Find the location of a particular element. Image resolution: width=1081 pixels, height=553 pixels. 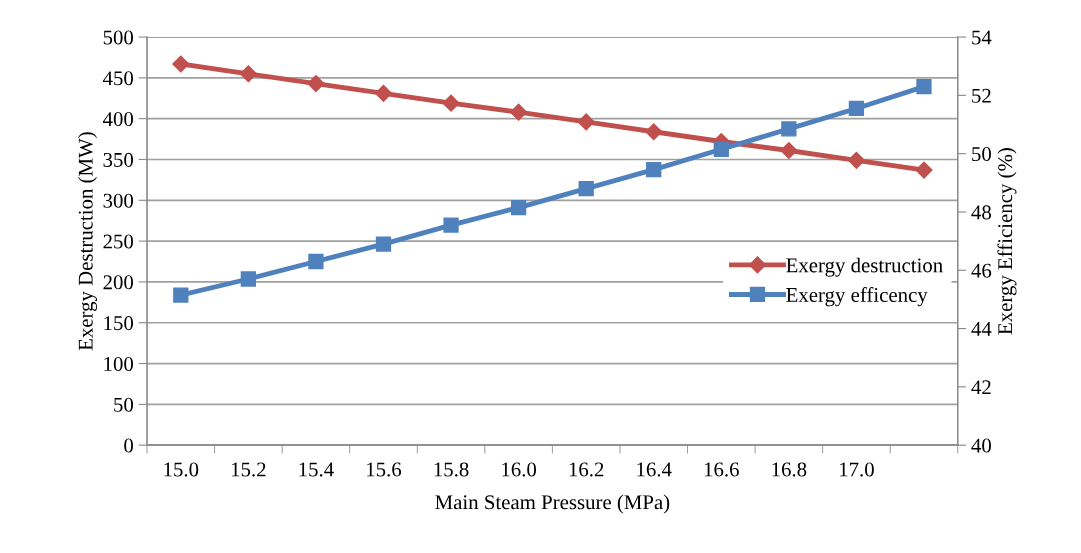

x-tick-label: 16.2 is located at coordinates (586, 469).